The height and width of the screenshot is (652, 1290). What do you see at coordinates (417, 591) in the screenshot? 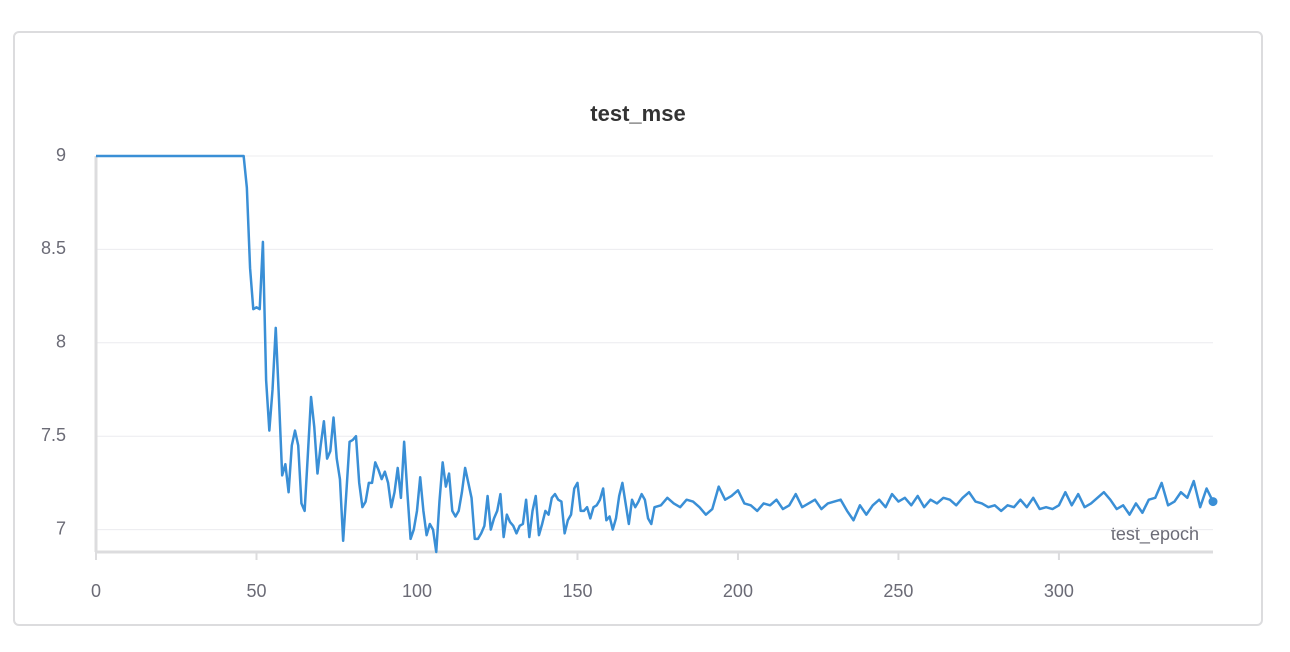
I see `x-tick-label: 100` at bounding box center [417, 591].